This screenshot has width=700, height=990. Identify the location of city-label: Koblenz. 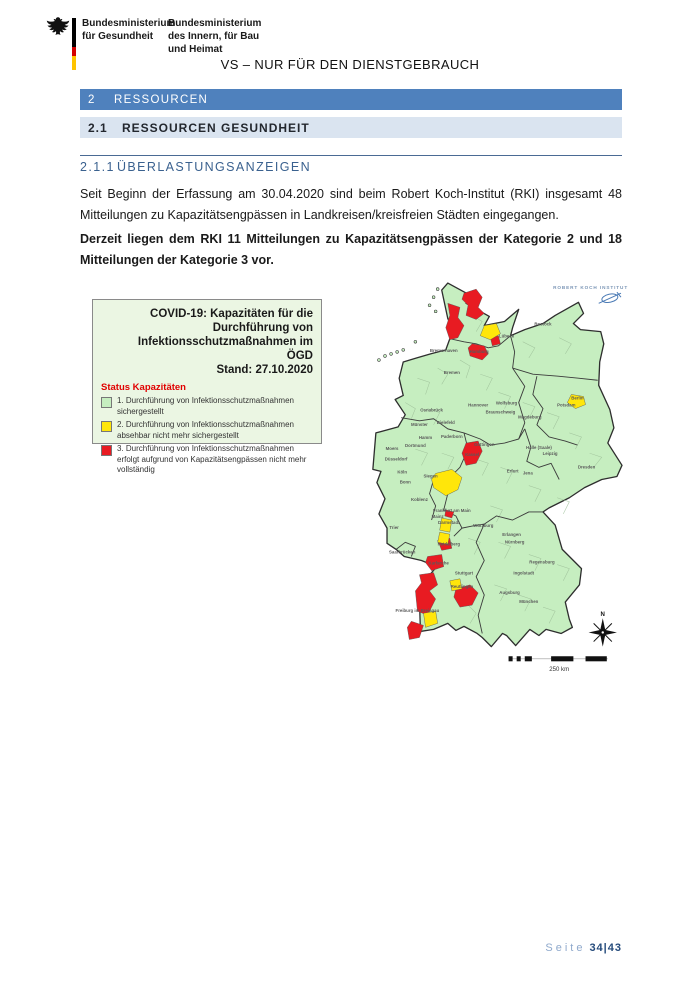
(420, 499).